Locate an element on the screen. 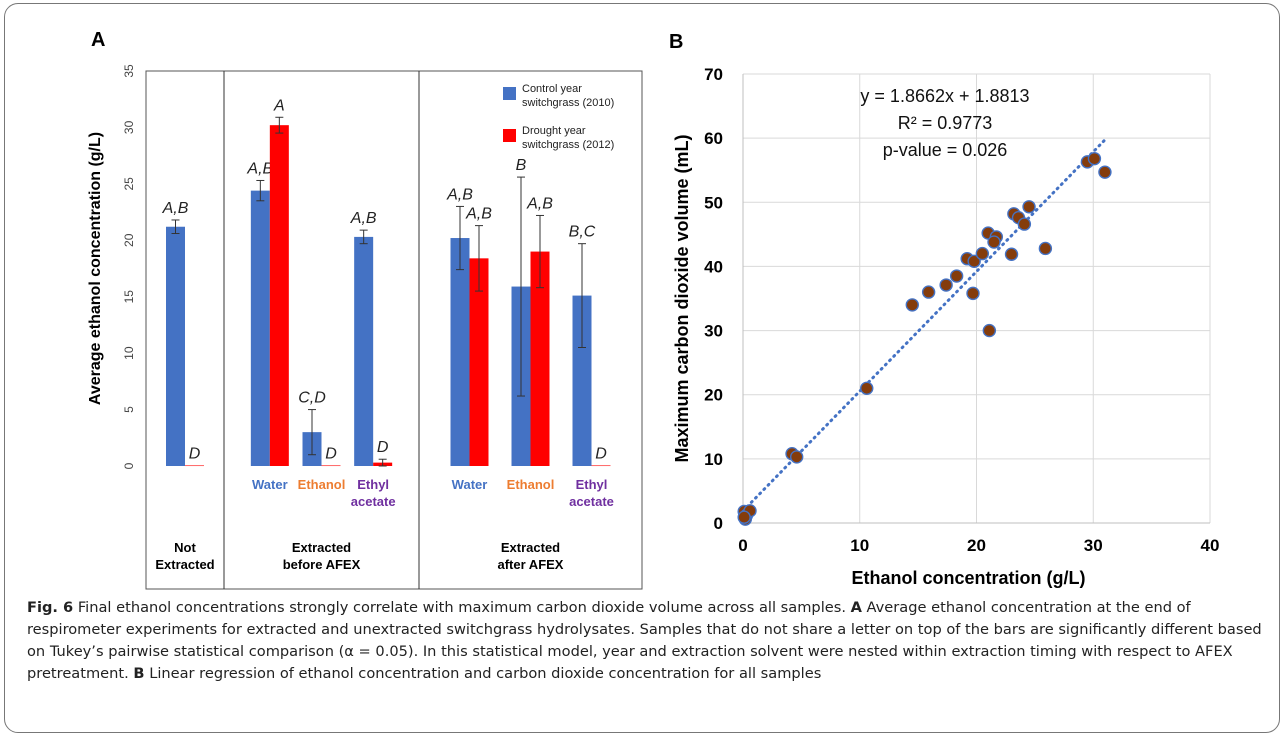 This screenshot has width=1284, height=738. significance-letter: A is located at coordinates (279, 105).